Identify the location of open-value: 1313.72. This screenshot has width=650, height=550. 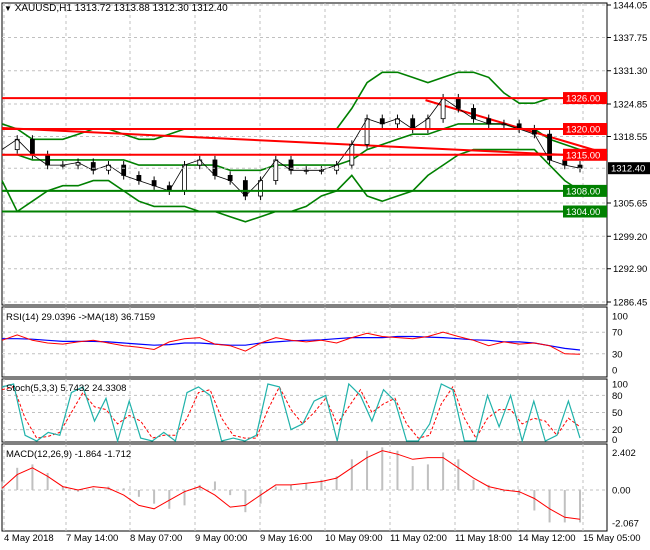
(92, 8).